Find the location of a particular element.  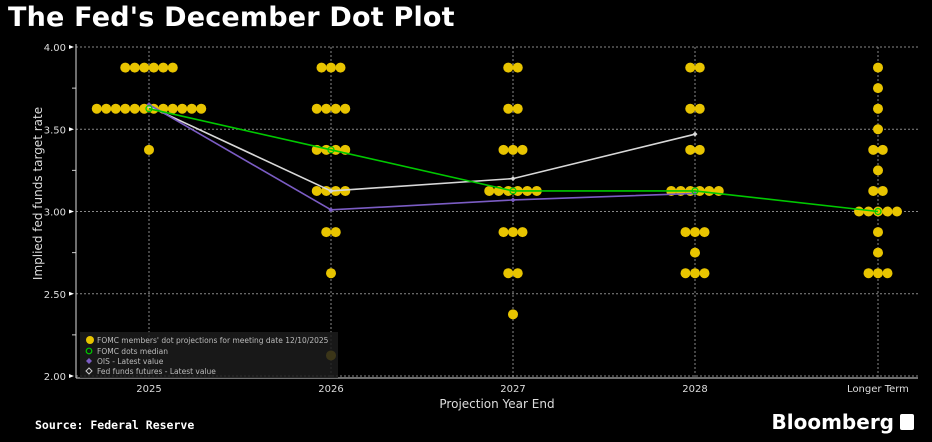

x-tick-label: Longer Term is located at coordinates (878, 389).